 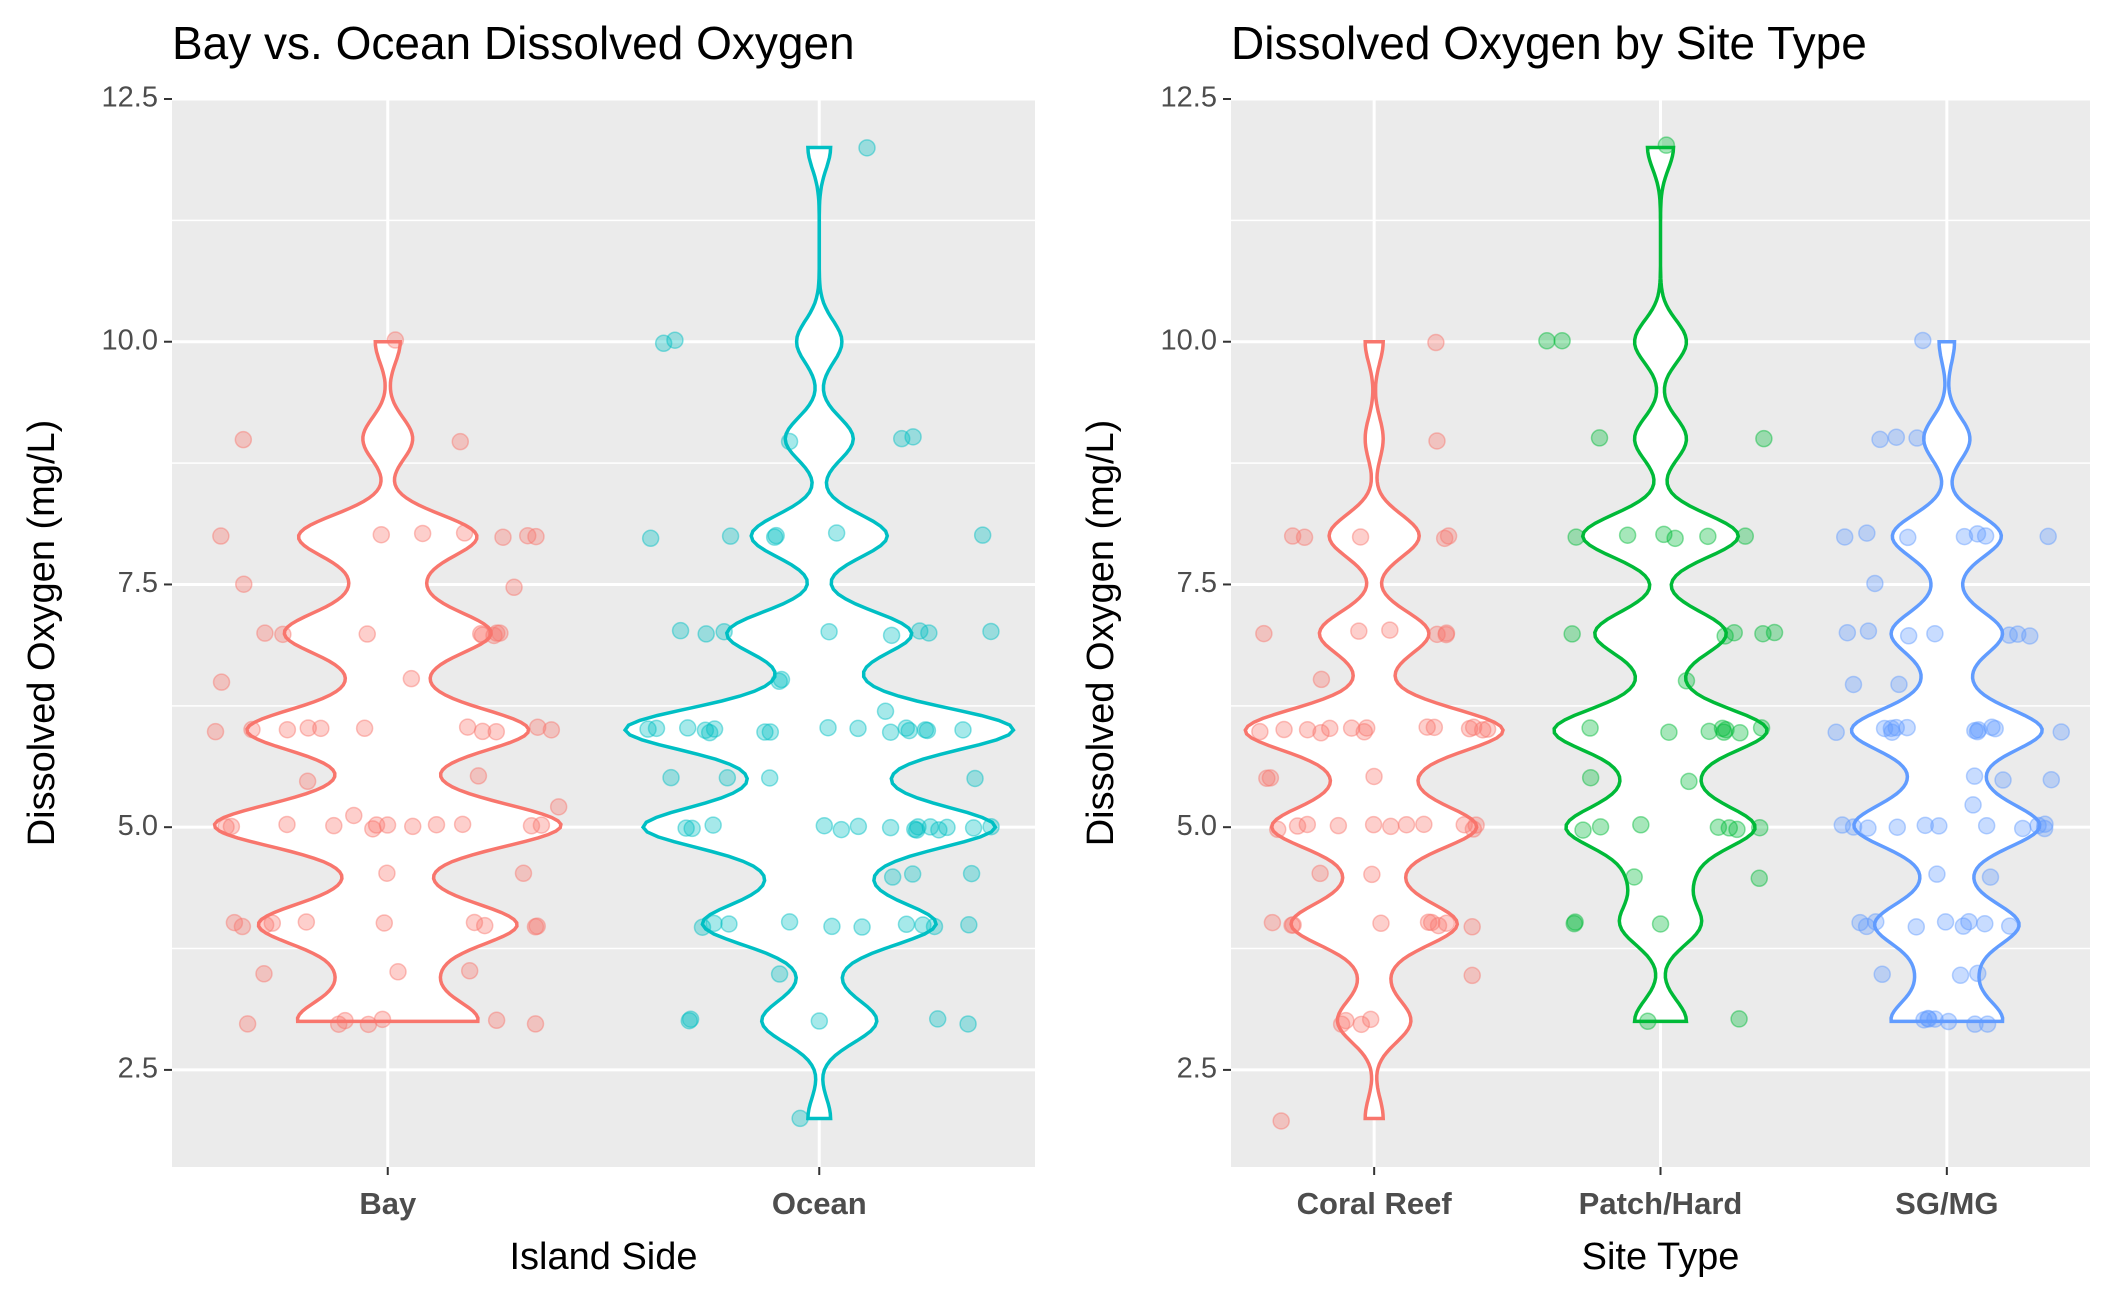 What do you see at coordinates (1549, 43) in the screenshot?
I see `chart-title: Dissolved Oxygen by Site Type` at bounding box center [1549, 43].